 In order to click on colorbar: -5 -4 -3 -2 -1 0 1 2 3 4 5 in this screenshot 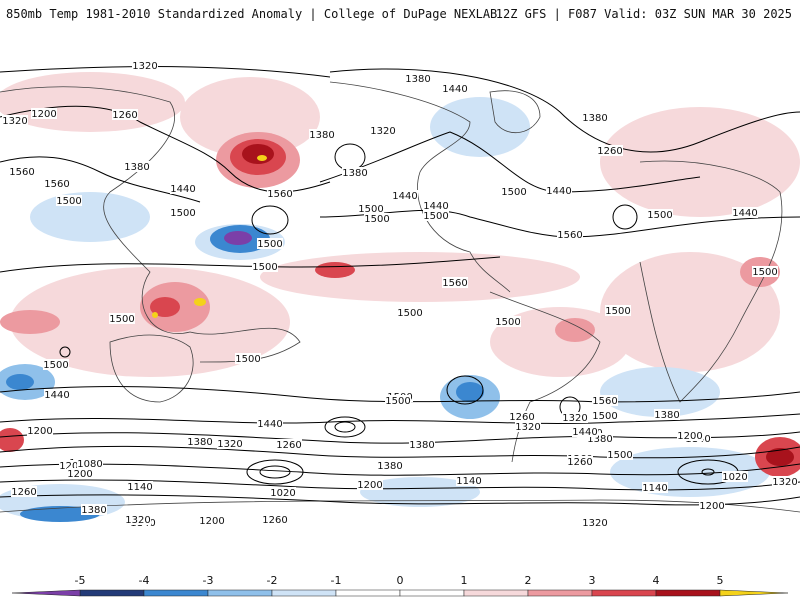, I will do `click(400, 585)`.